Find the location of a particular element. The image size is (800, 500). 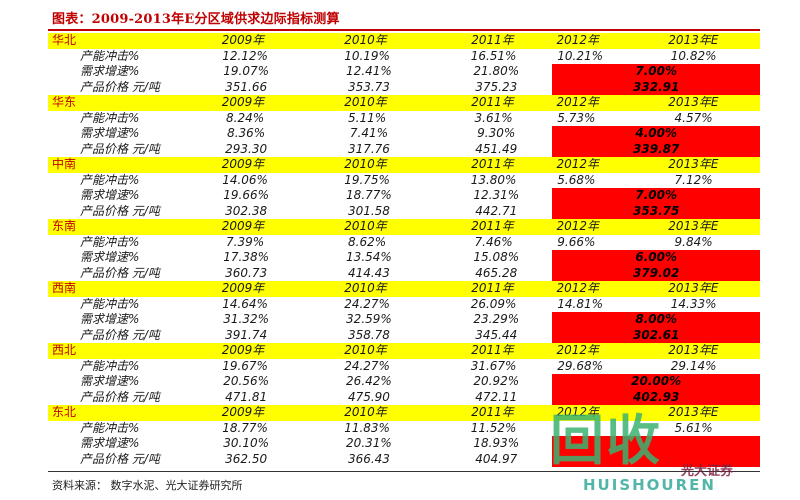

table-cell: 375.23 is located at coordinates (496, 86).